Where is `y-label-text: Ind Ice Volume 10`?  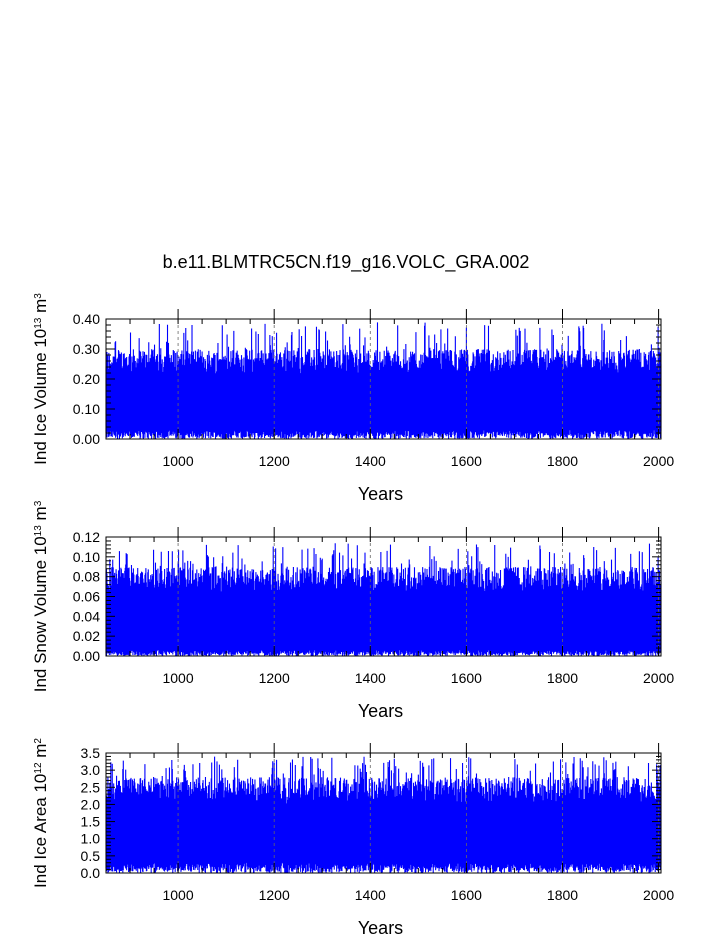 y-label-text: Ind Ice Volume 10 is located at coordinates (40, 397).